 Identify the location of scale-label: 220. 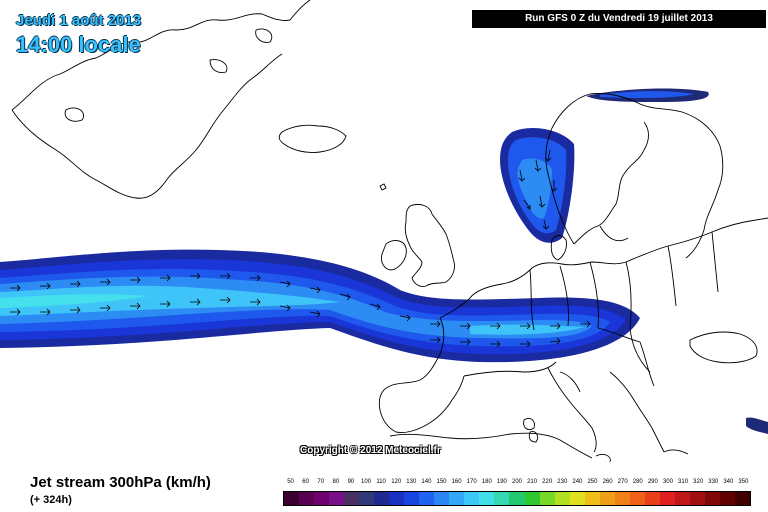
(547, 482).